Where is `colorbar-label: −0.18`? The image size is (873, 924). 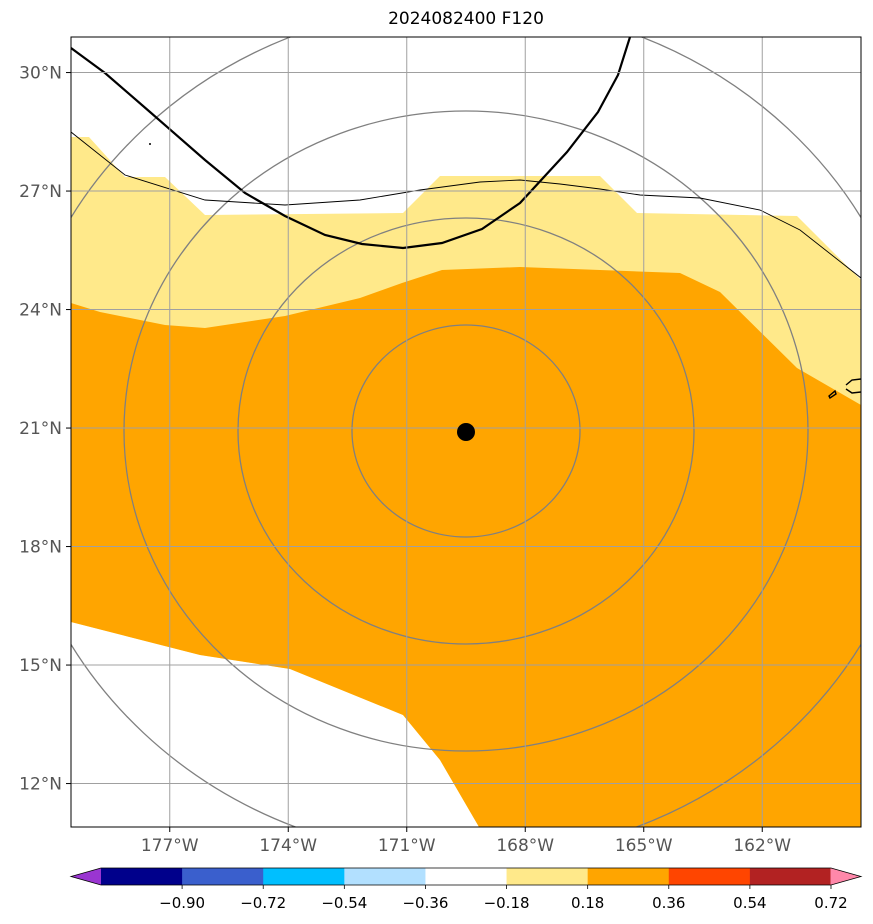
colorbar-label: −0.18 is located at coordinates (507, 903).